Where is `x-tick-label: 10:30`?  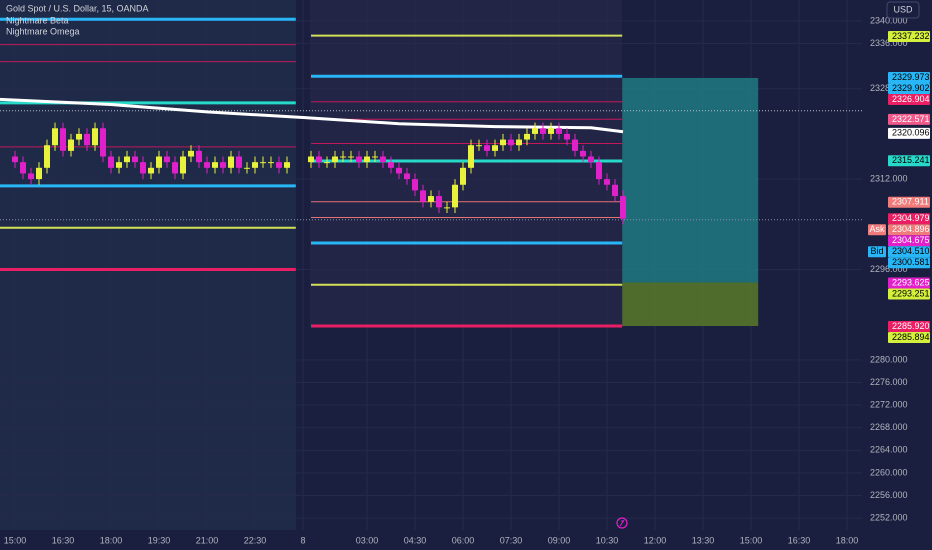 x-tick-label: 10:30 is located at coordinates (607, 540).